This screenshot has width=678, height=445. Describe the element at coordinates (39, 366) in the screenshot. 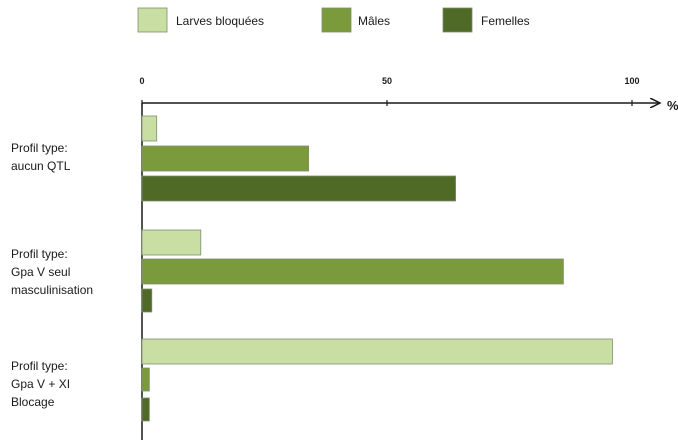

I see `category-label-2-0: Profil type:` at that location.